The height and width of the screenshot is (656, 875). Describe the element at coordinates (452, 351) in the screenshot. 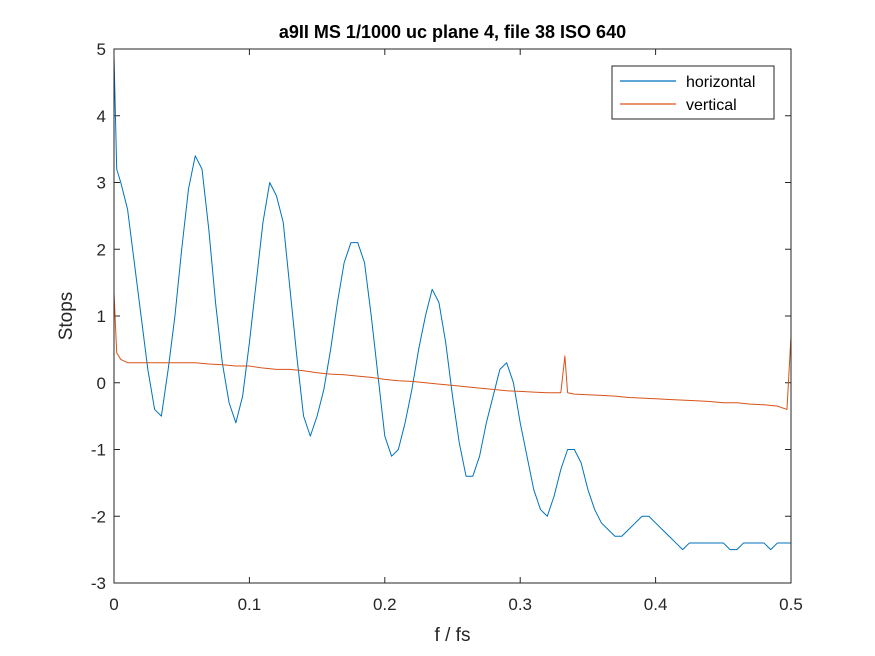

I see `series-line-vertical` at that location.